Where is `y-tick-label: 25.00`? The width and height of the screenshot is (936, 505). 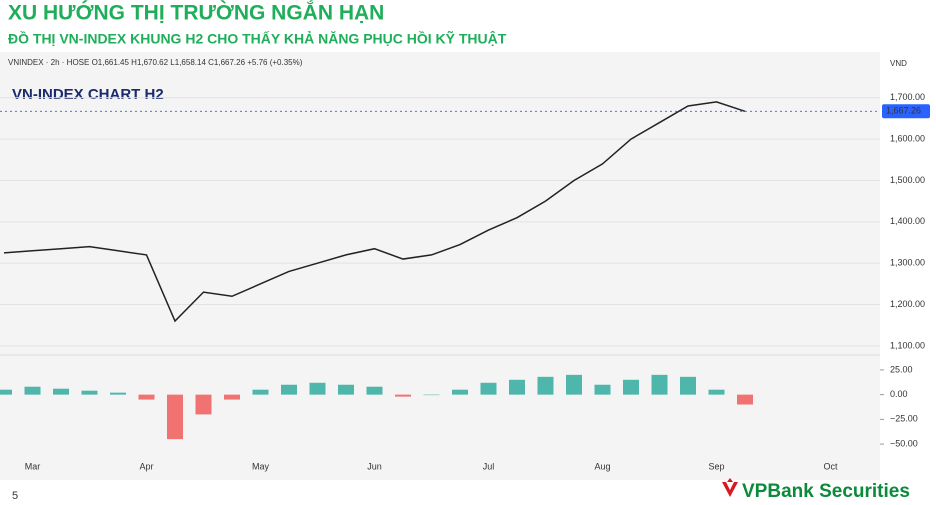
y-tick-label: 25.00 is located at coordinates (901, 369).